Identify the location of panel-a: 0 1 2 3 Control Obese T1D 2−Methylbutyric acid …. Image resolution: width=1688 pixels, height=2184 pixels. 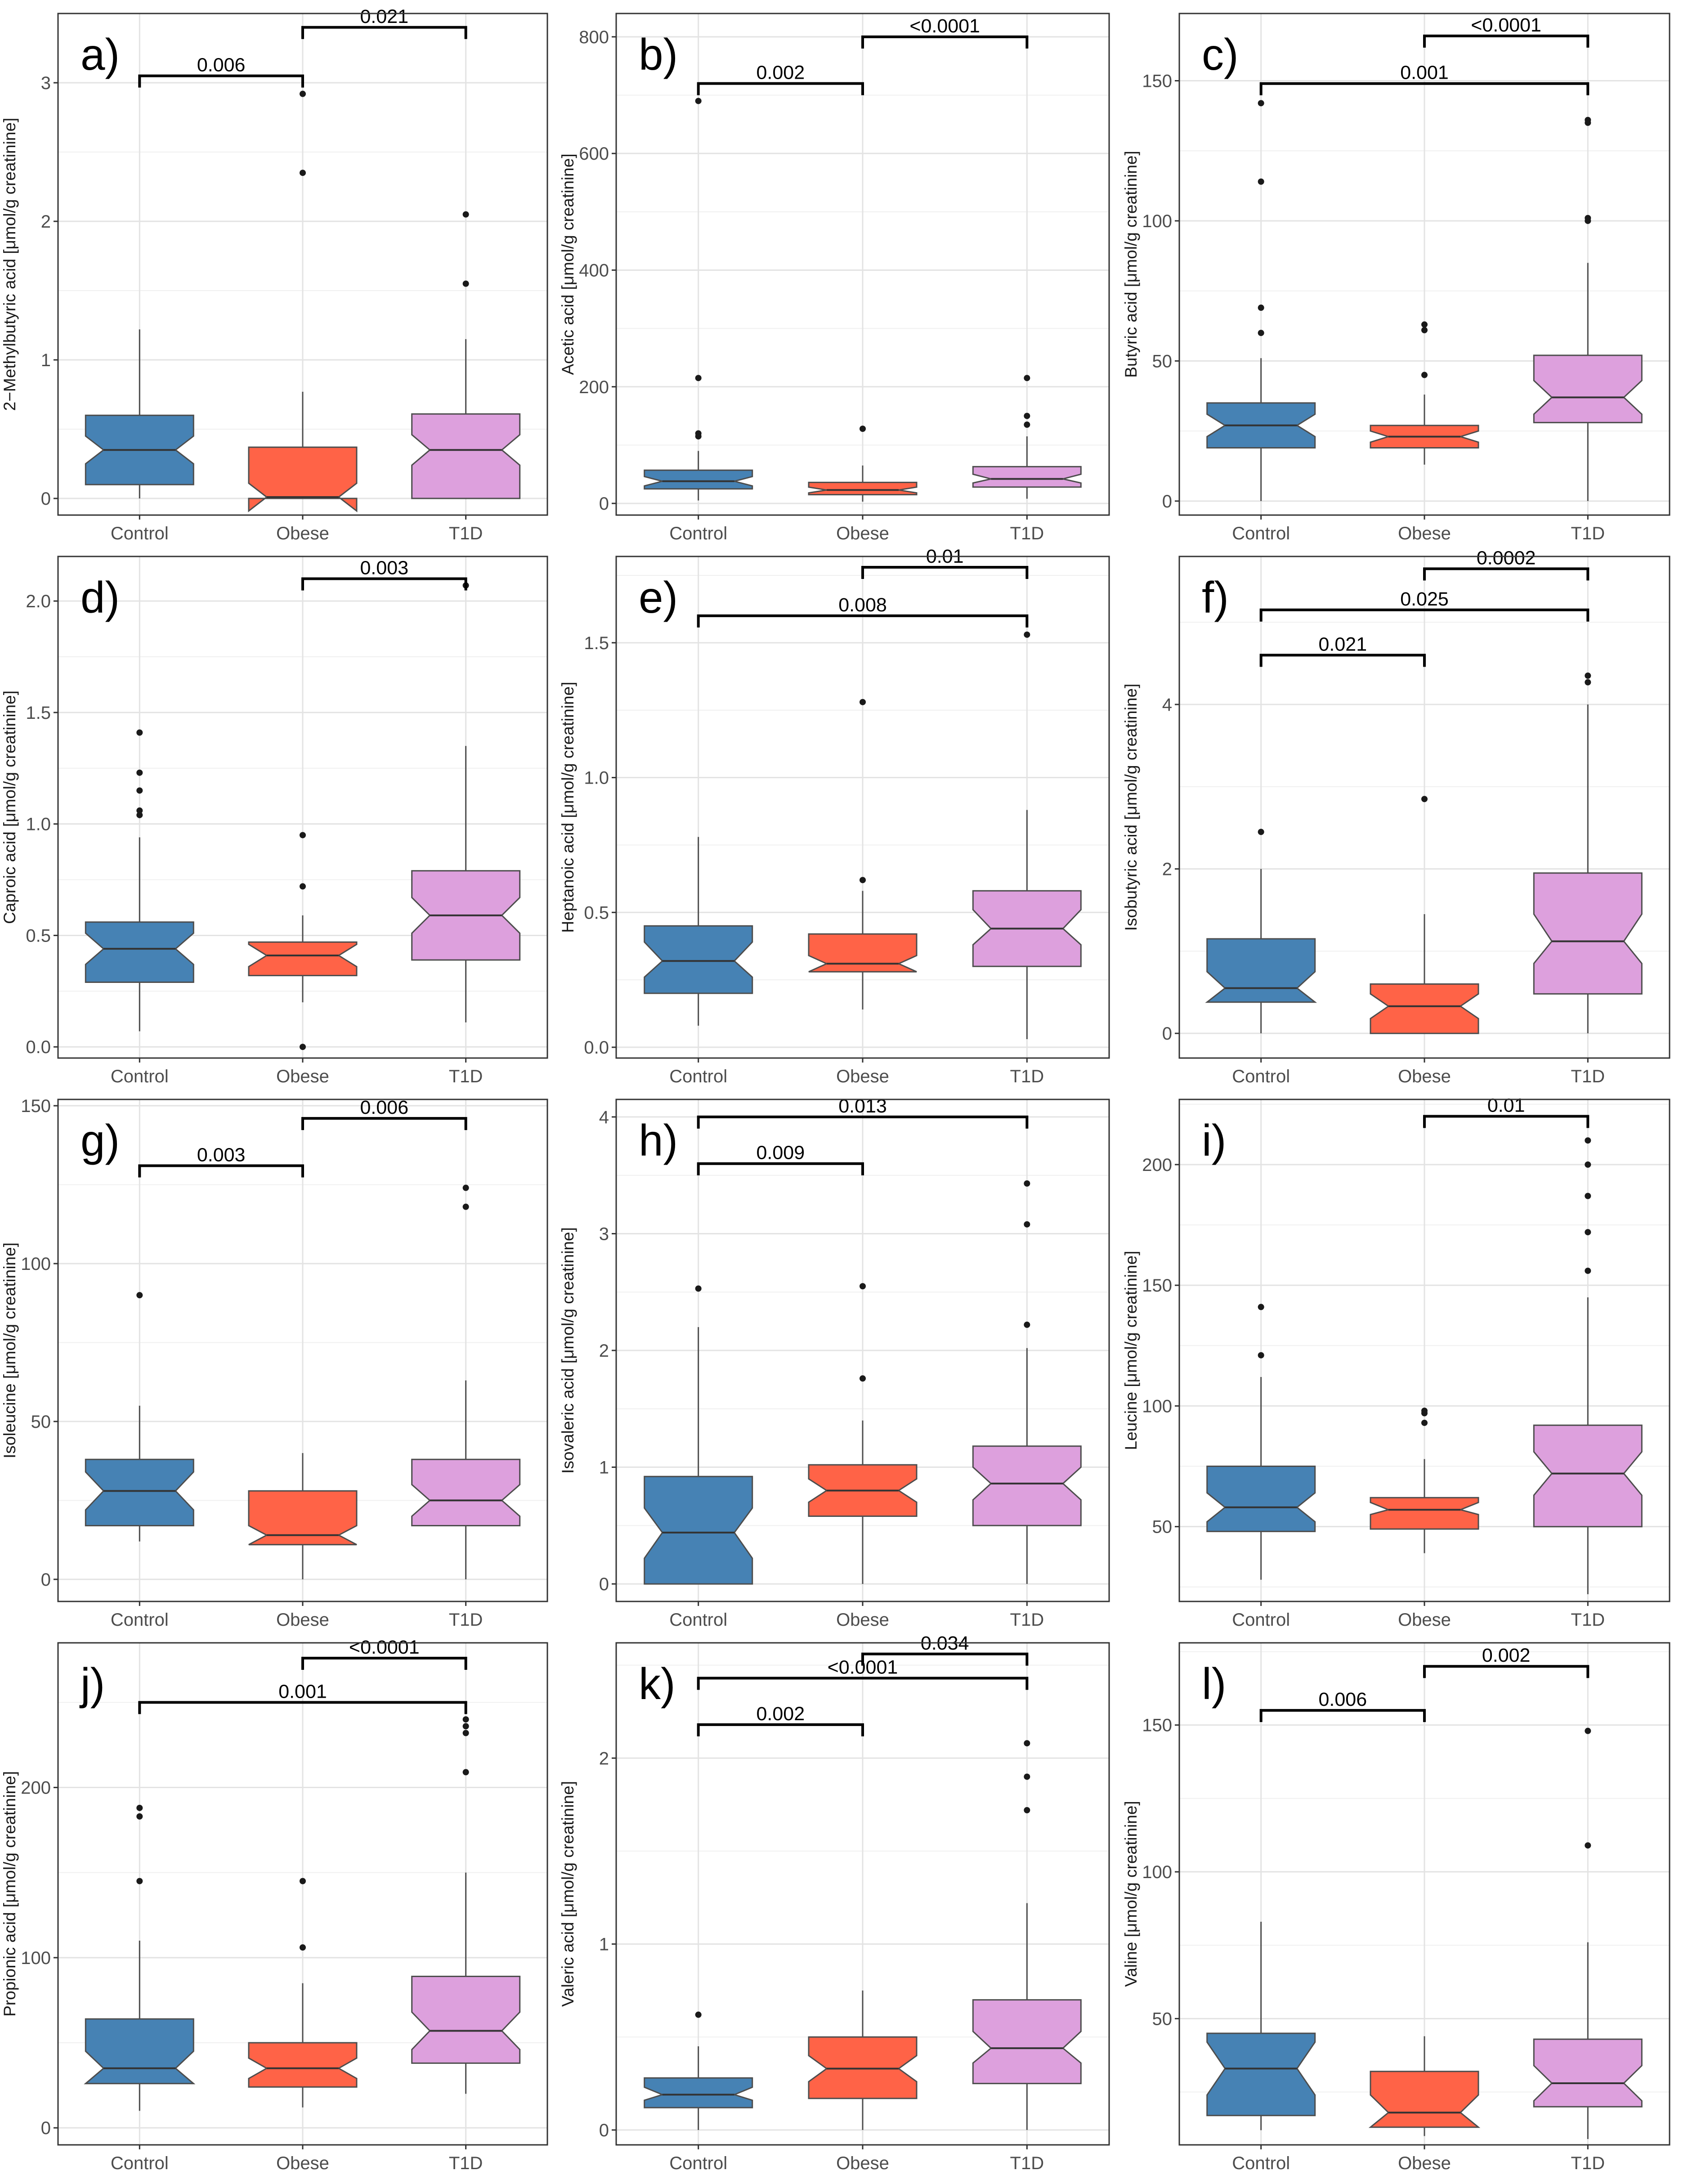
(274, 274).